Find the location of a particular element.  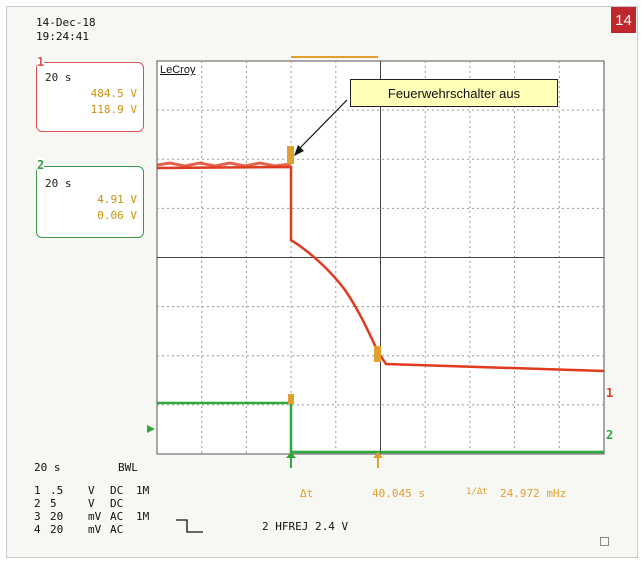

channel-setting-volts: 5 is located at coordinates (53, 503).